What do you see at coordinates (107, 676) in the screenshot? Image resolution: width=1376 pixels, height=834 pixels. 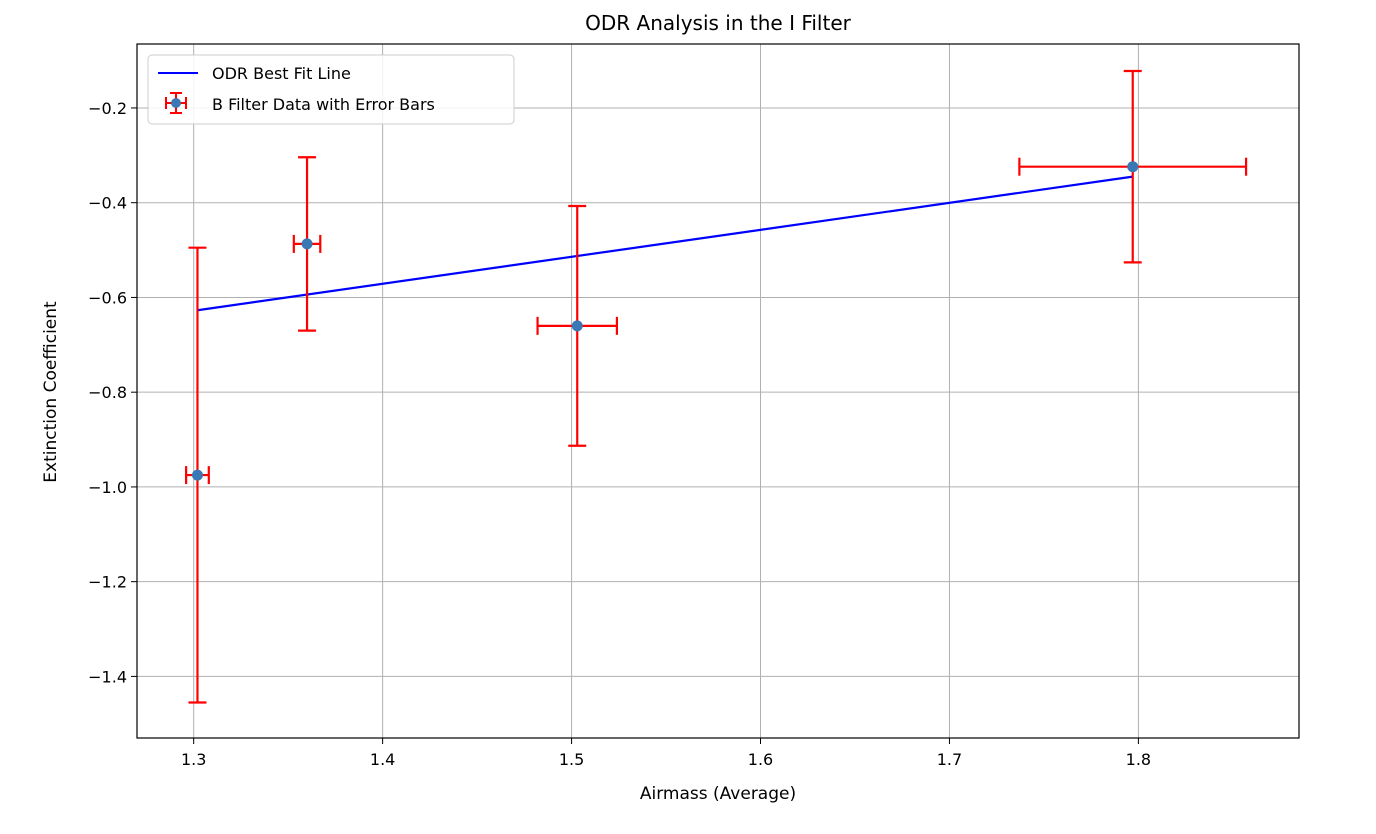 I see `y-tick-label: −1.4` at bounding box center [107, 676].